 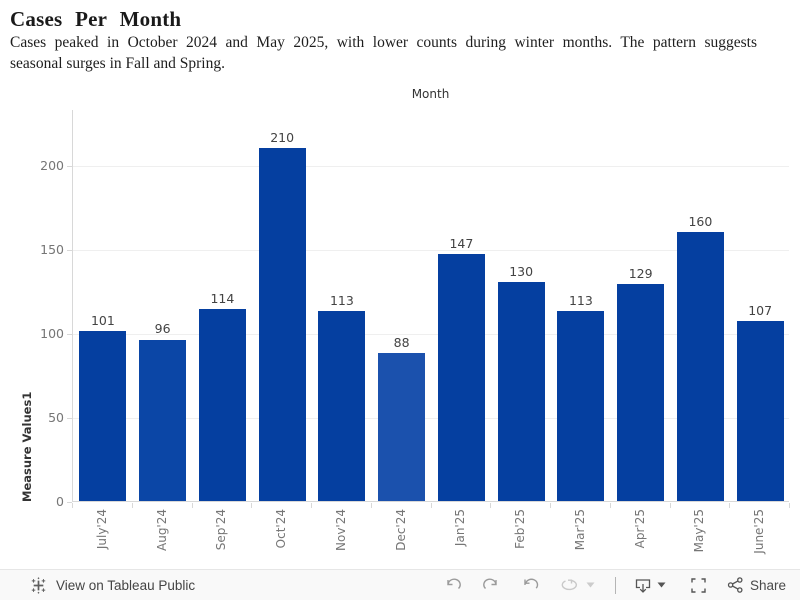 I want to click on bar-value-label: 101, so click(x=102, y=321).